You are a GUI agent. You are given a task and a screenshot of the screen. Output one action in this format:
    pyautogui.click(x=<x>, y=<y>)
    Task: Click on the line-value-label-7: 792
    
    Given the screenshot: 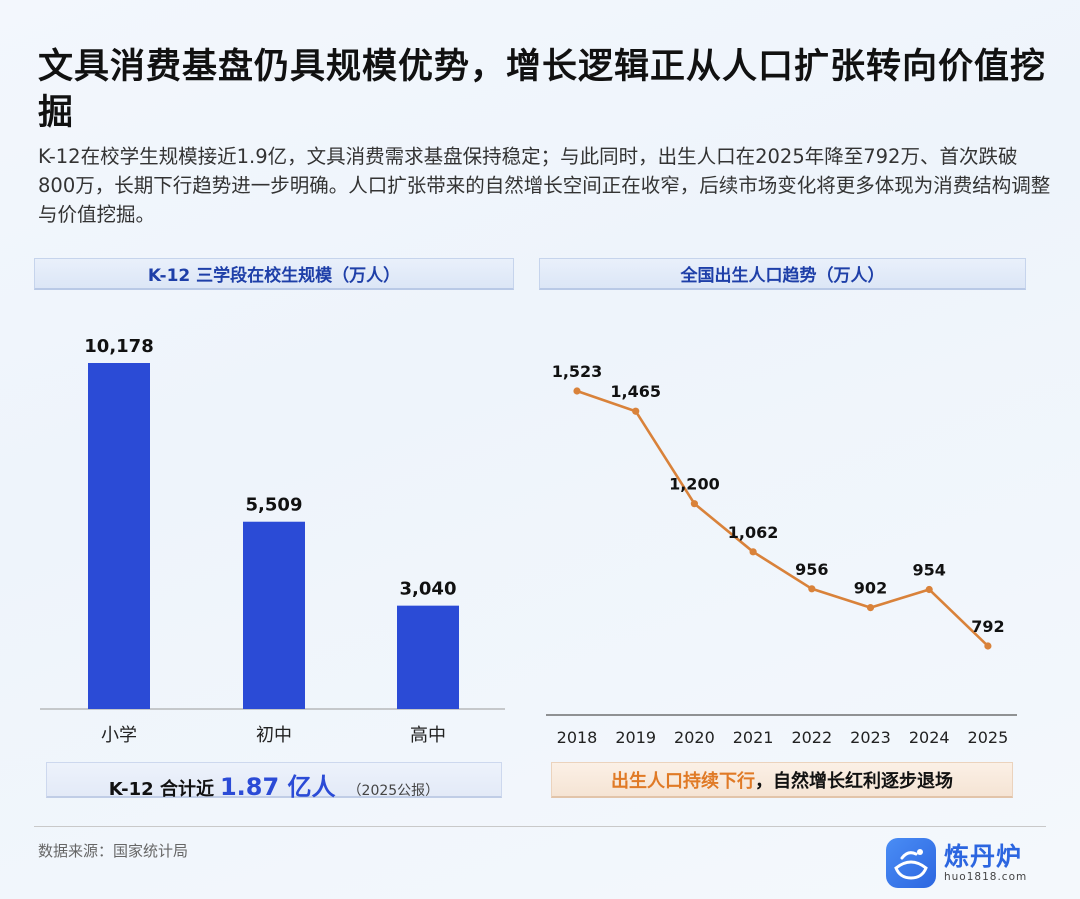 What is the action you would take?
    pyautogui.click(x=987, y=626)
    